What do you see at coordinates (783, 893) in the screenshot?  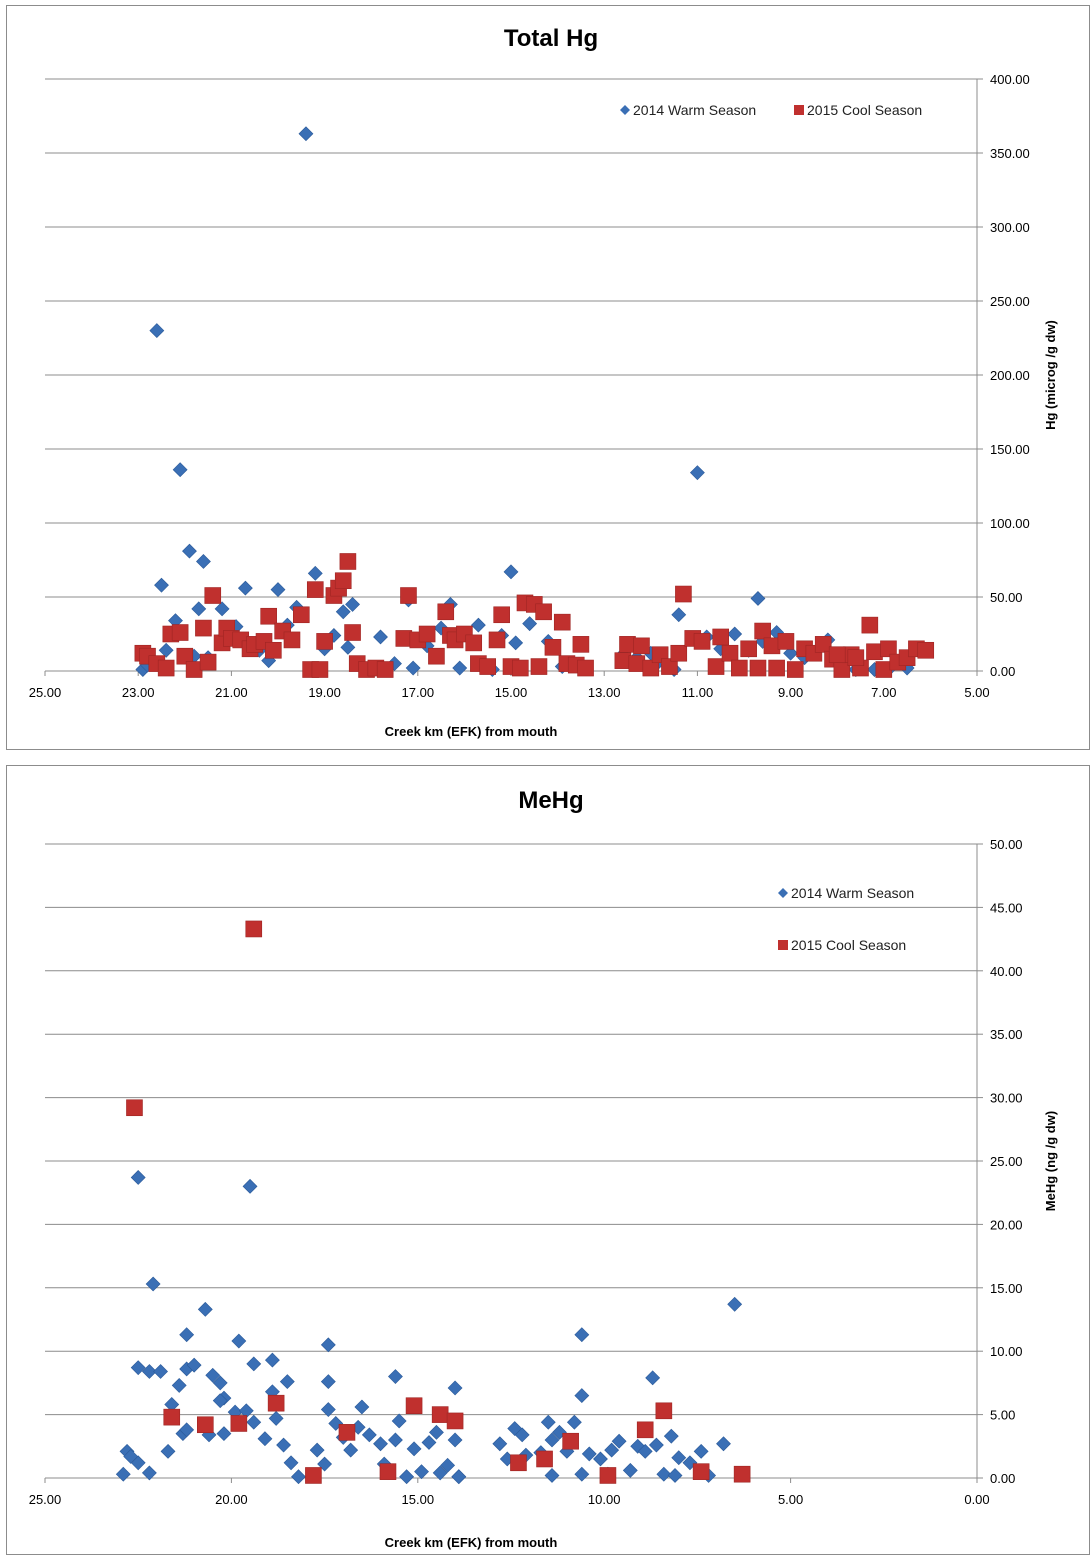 I see `mehg-legend-warm-marker` at bounding box center [783, 893].